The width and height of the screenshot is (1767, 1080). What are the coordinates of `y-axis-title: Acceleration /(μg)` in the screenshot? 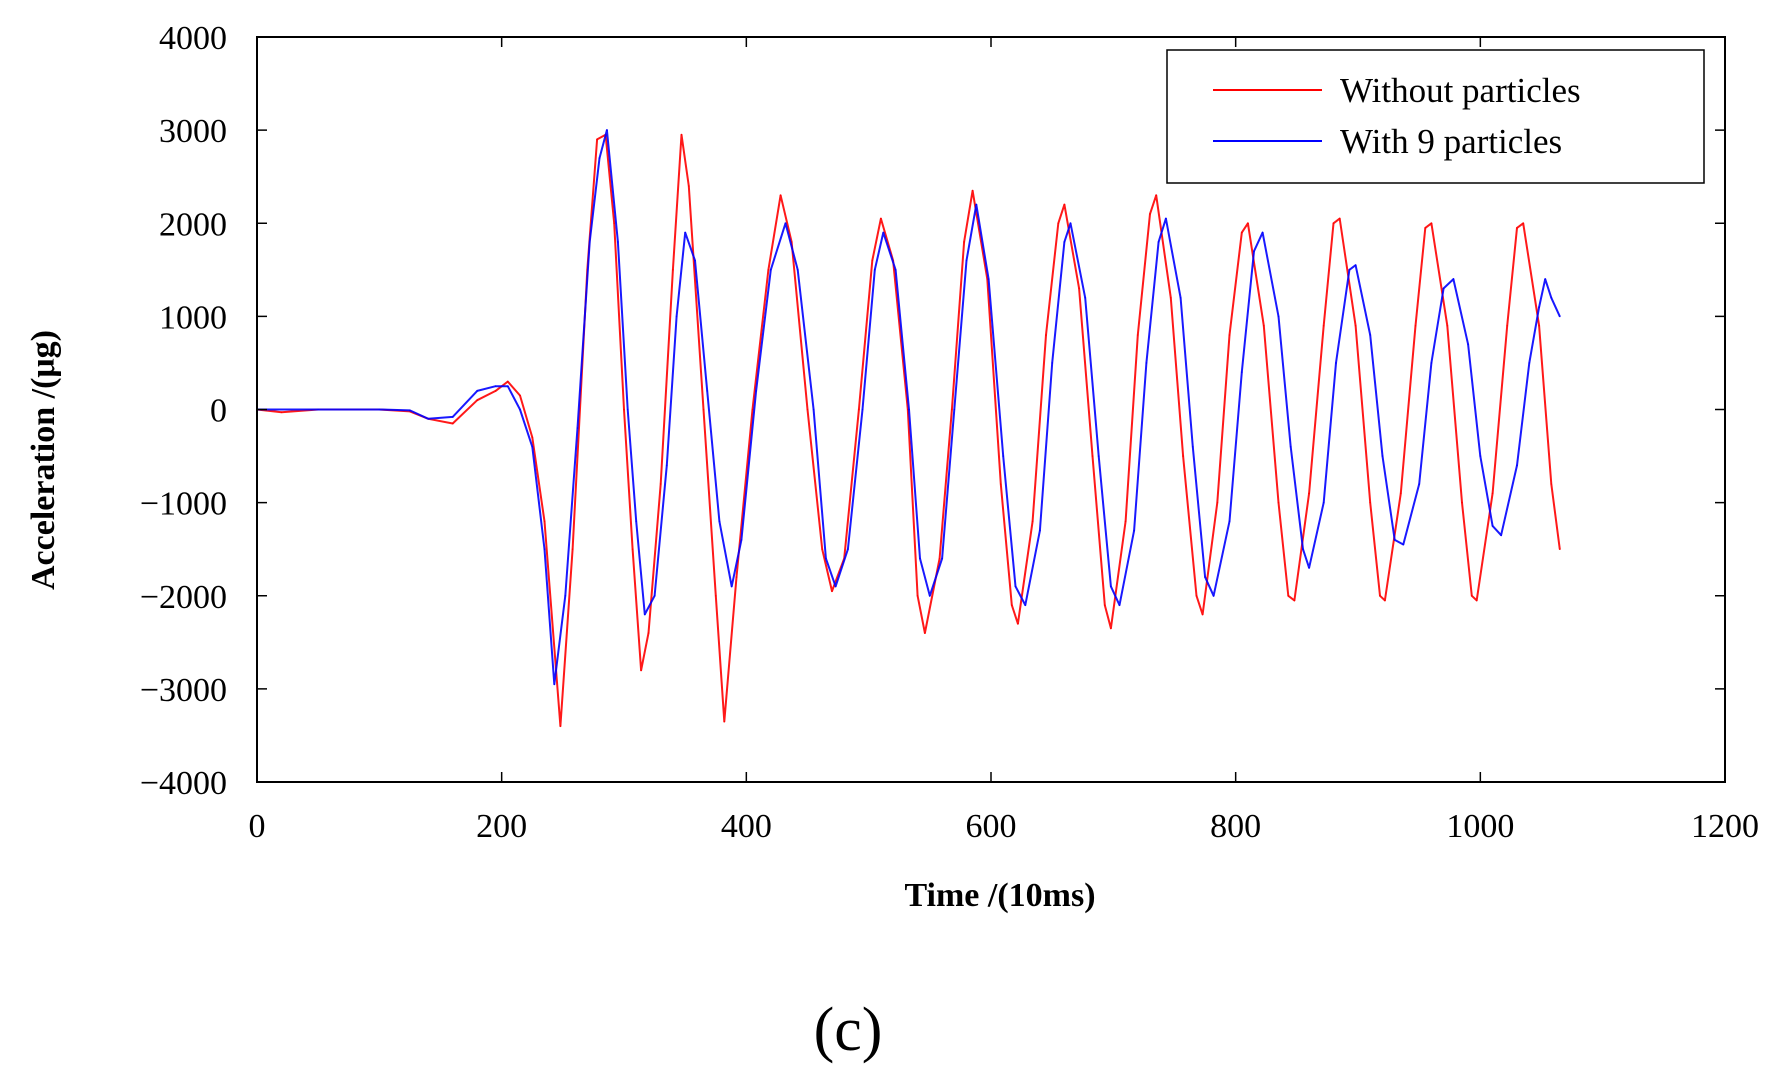 It's located at (43, 460).